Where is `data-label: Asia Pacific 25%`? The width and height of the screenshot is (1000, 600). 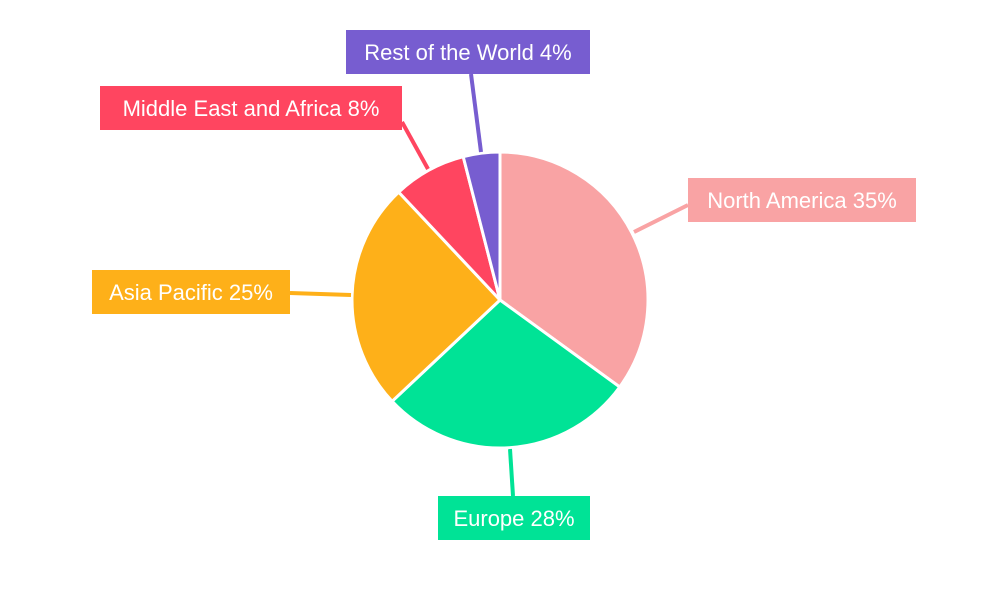
data-label: Asia Pacific 25% is located at coordinates (191, 292).